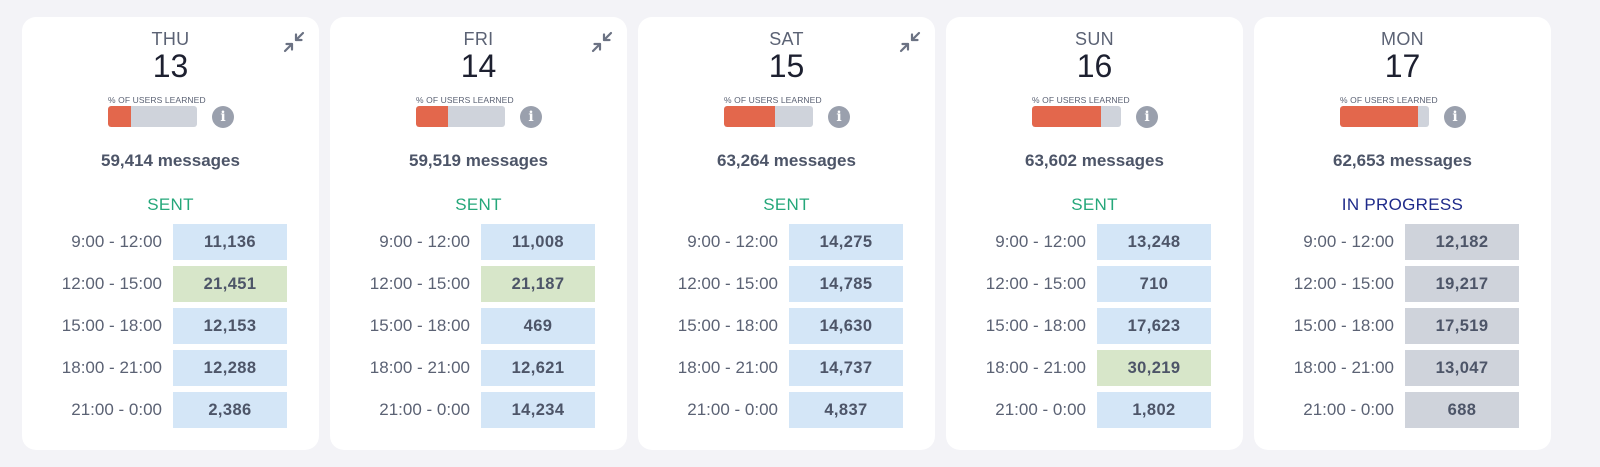  I want to click on time-slot-count: 14,630, so click(846, 326).